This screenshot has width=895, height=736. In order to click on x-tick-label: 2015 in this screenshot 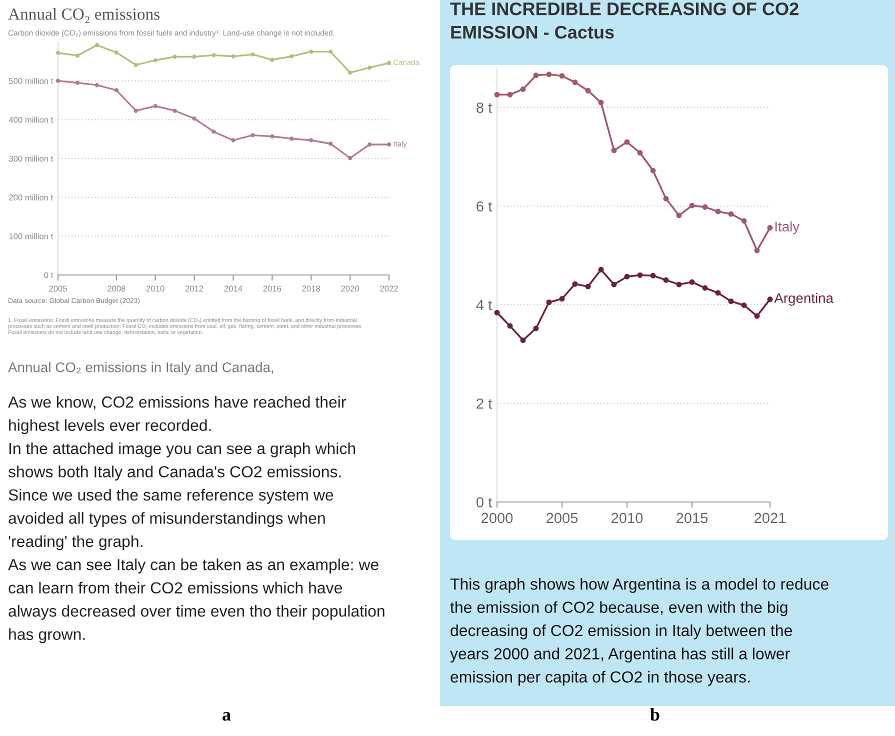, I will do `click(692, 518)`.